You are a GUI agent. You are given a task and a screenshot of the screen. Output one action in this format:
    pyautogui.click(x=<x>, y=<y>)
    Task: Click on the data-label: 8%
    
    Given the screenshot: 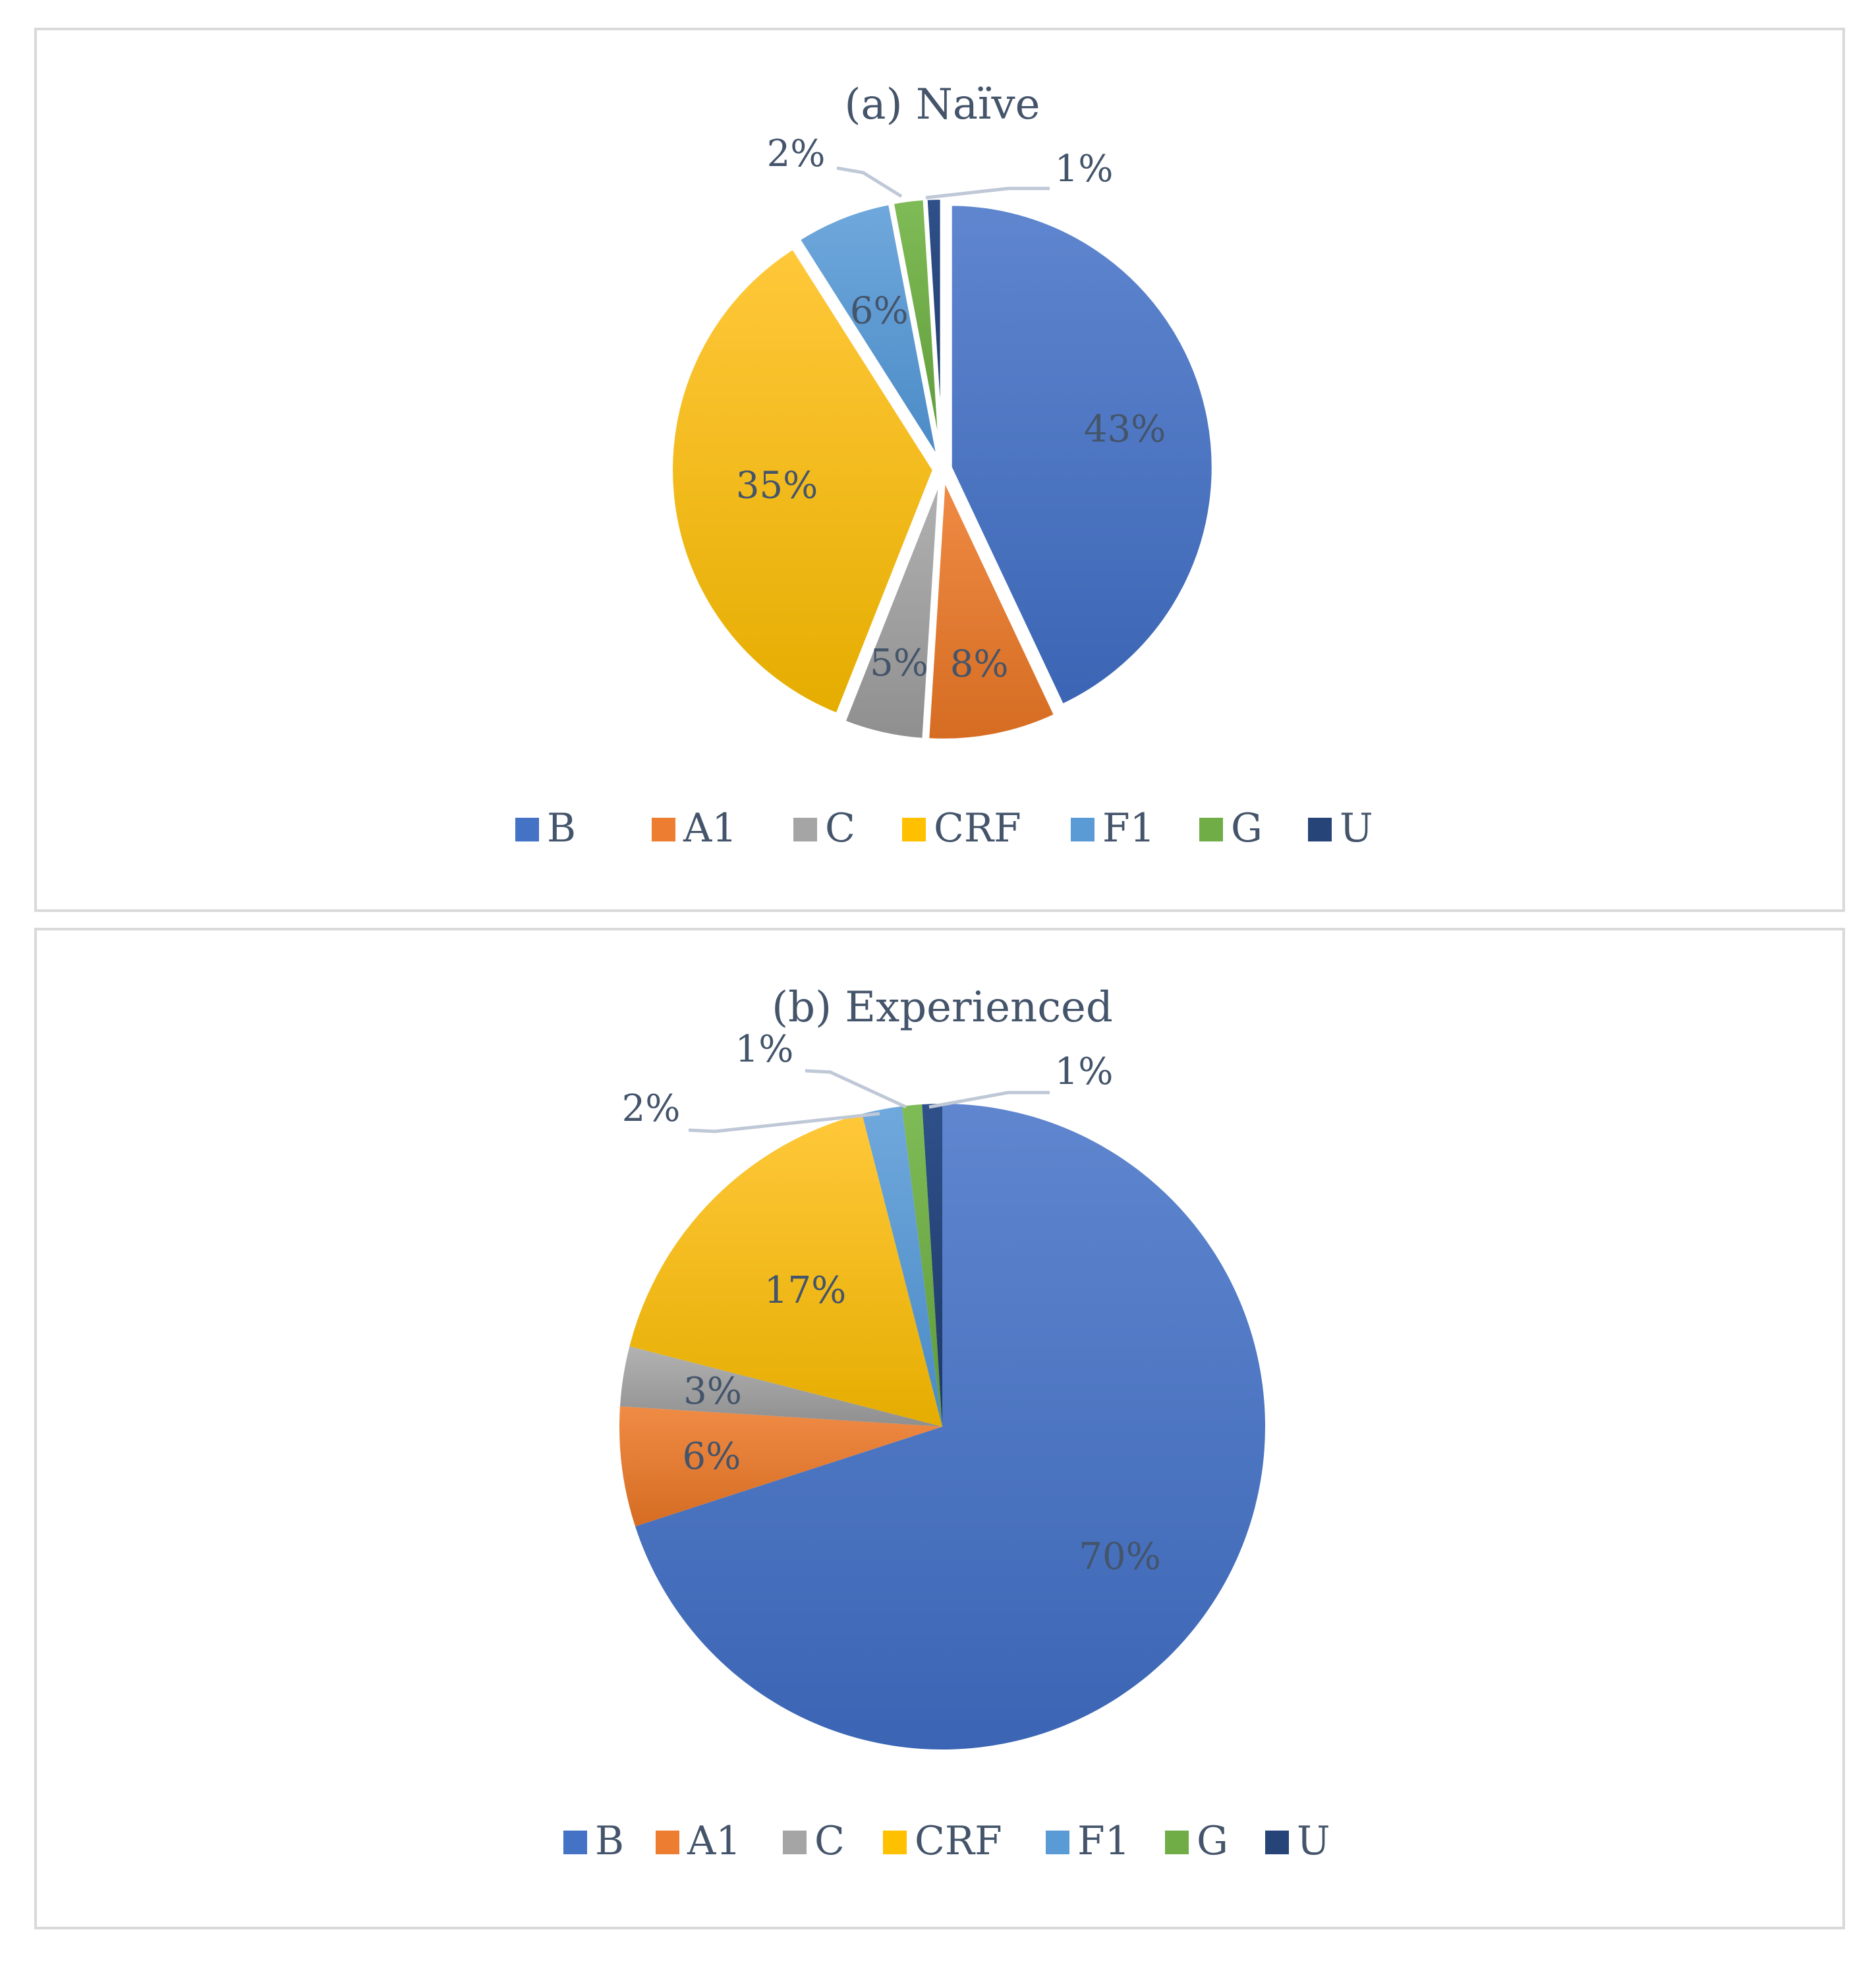 What is the action you would take?
    pyautogui.click(x=979, y=664)
    